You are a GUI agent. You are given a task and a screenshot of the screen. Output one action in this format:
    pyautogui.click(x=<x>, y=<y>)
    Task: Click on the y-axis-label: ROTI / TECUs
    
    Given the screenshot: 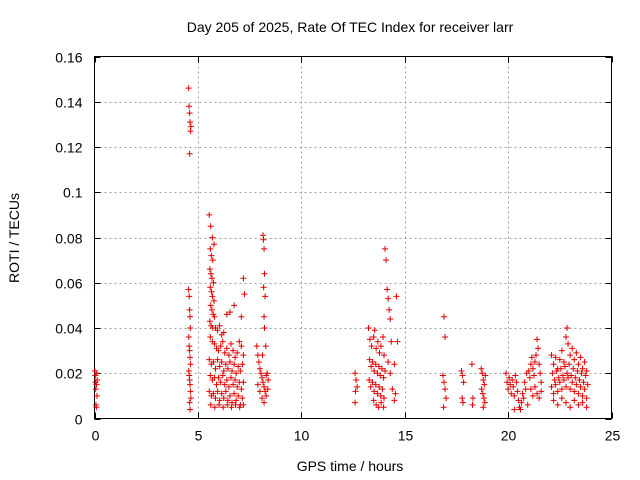 What is the action you would take?
    pyautogui.click(x=14, y=238)
    